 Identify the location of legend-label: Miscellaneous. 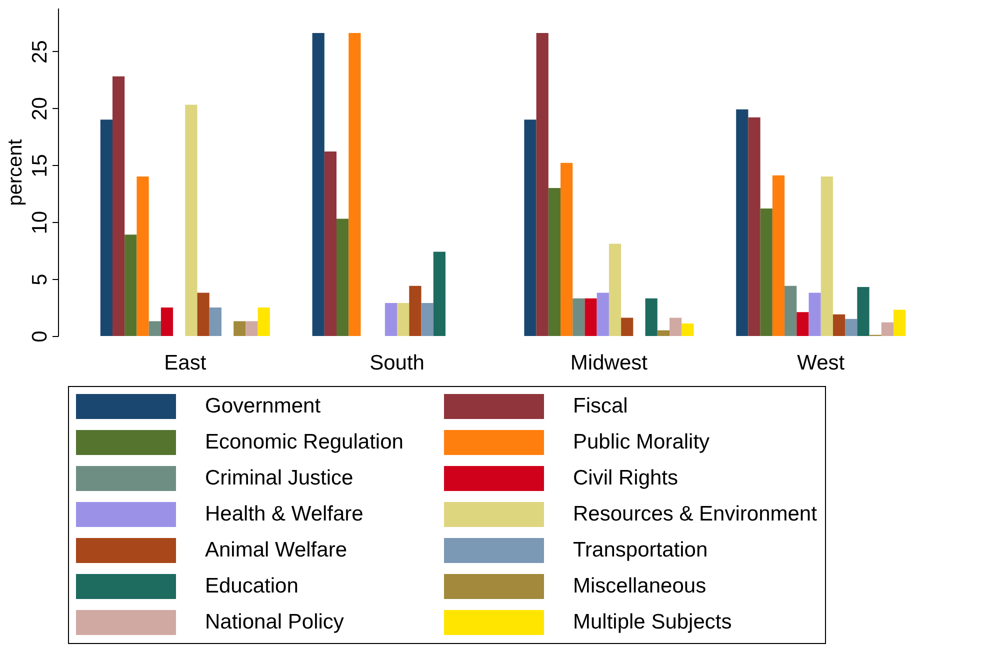
(639, 586).